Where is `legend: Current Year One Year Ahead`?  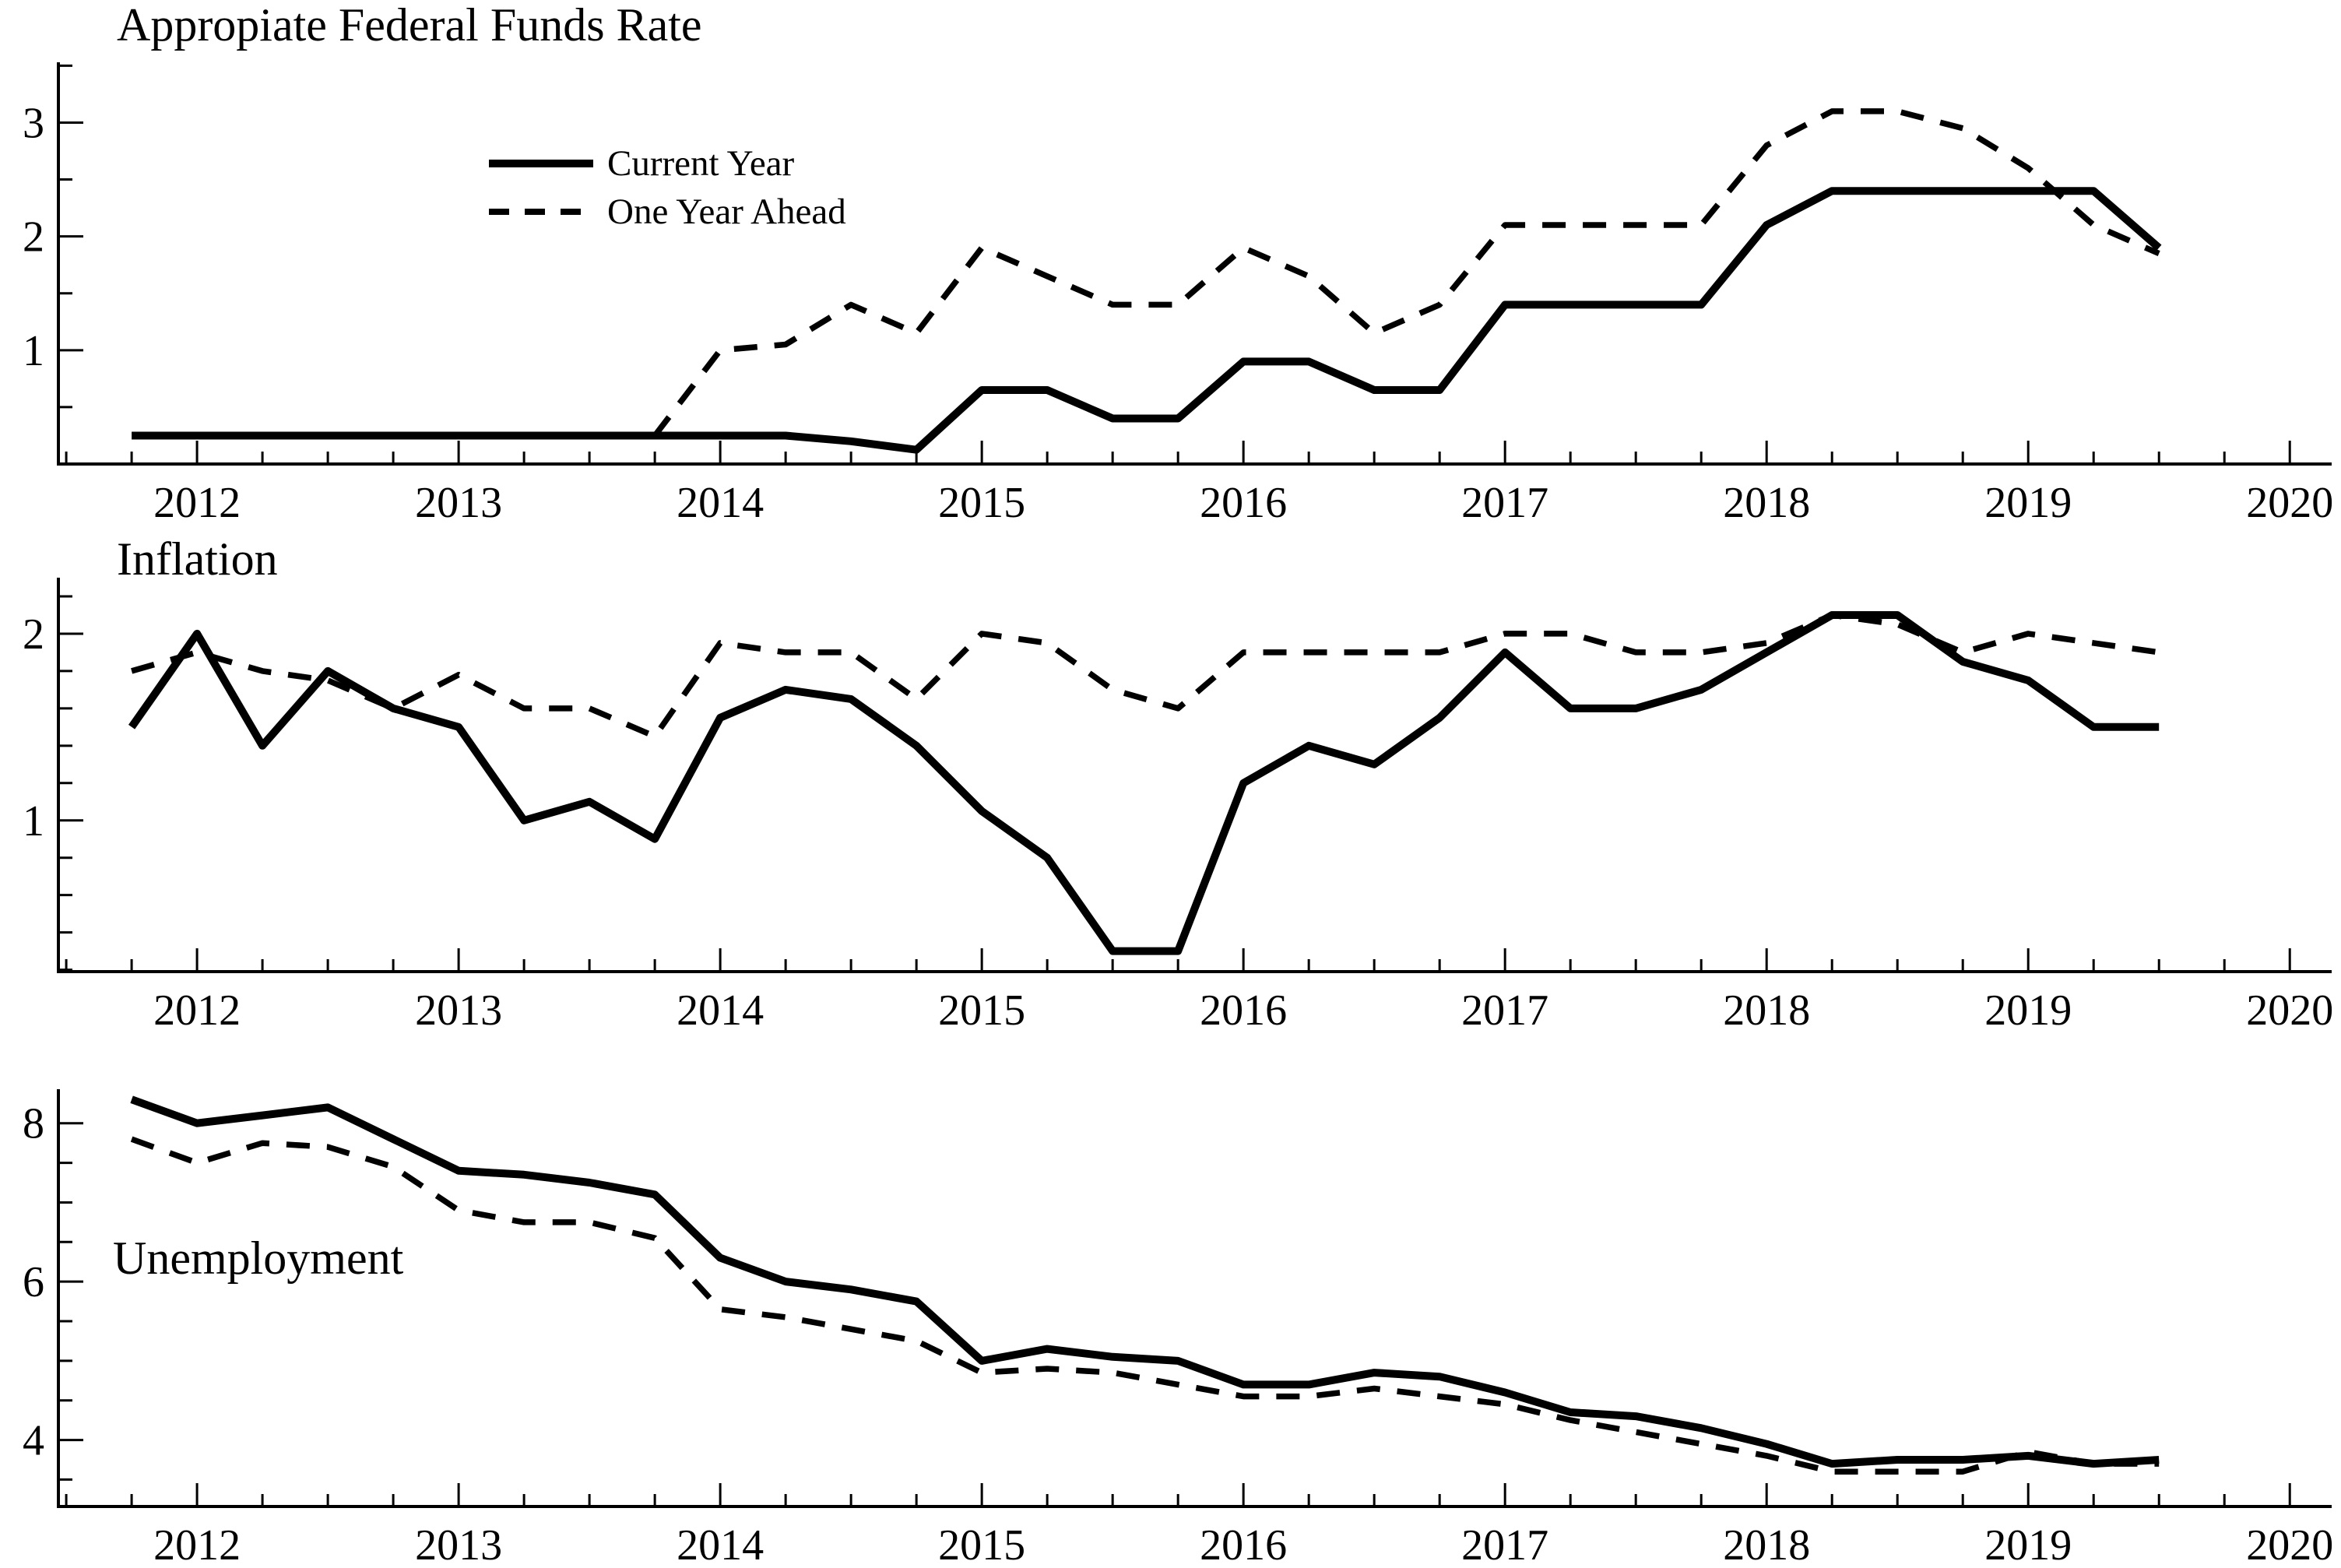 legend: Current Year One Year Ahead is located at coordinates (667, 187).